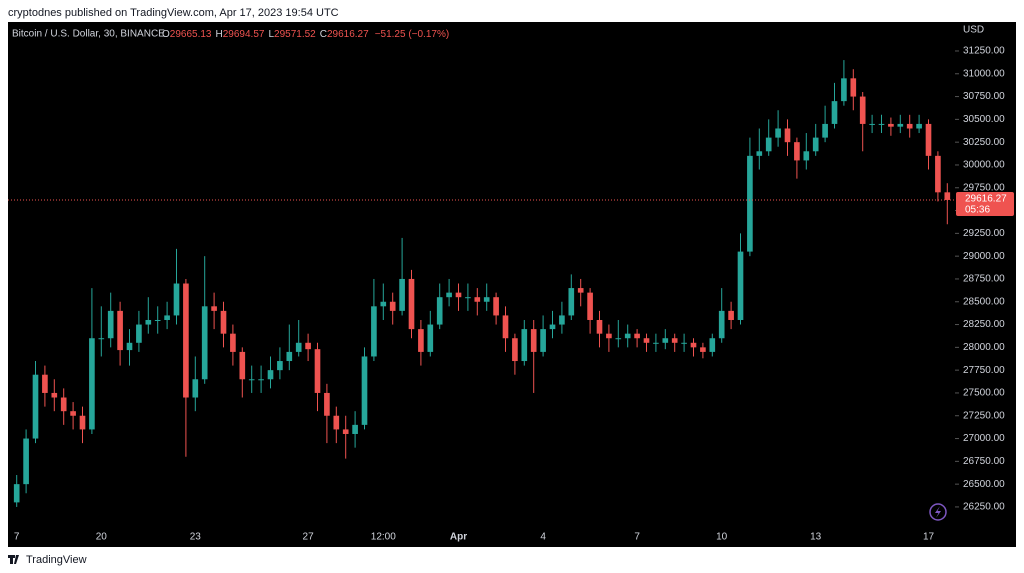 This screenshot has width=1024, height=573. I want to click on x-tick-label: 27, so click(309, 537).